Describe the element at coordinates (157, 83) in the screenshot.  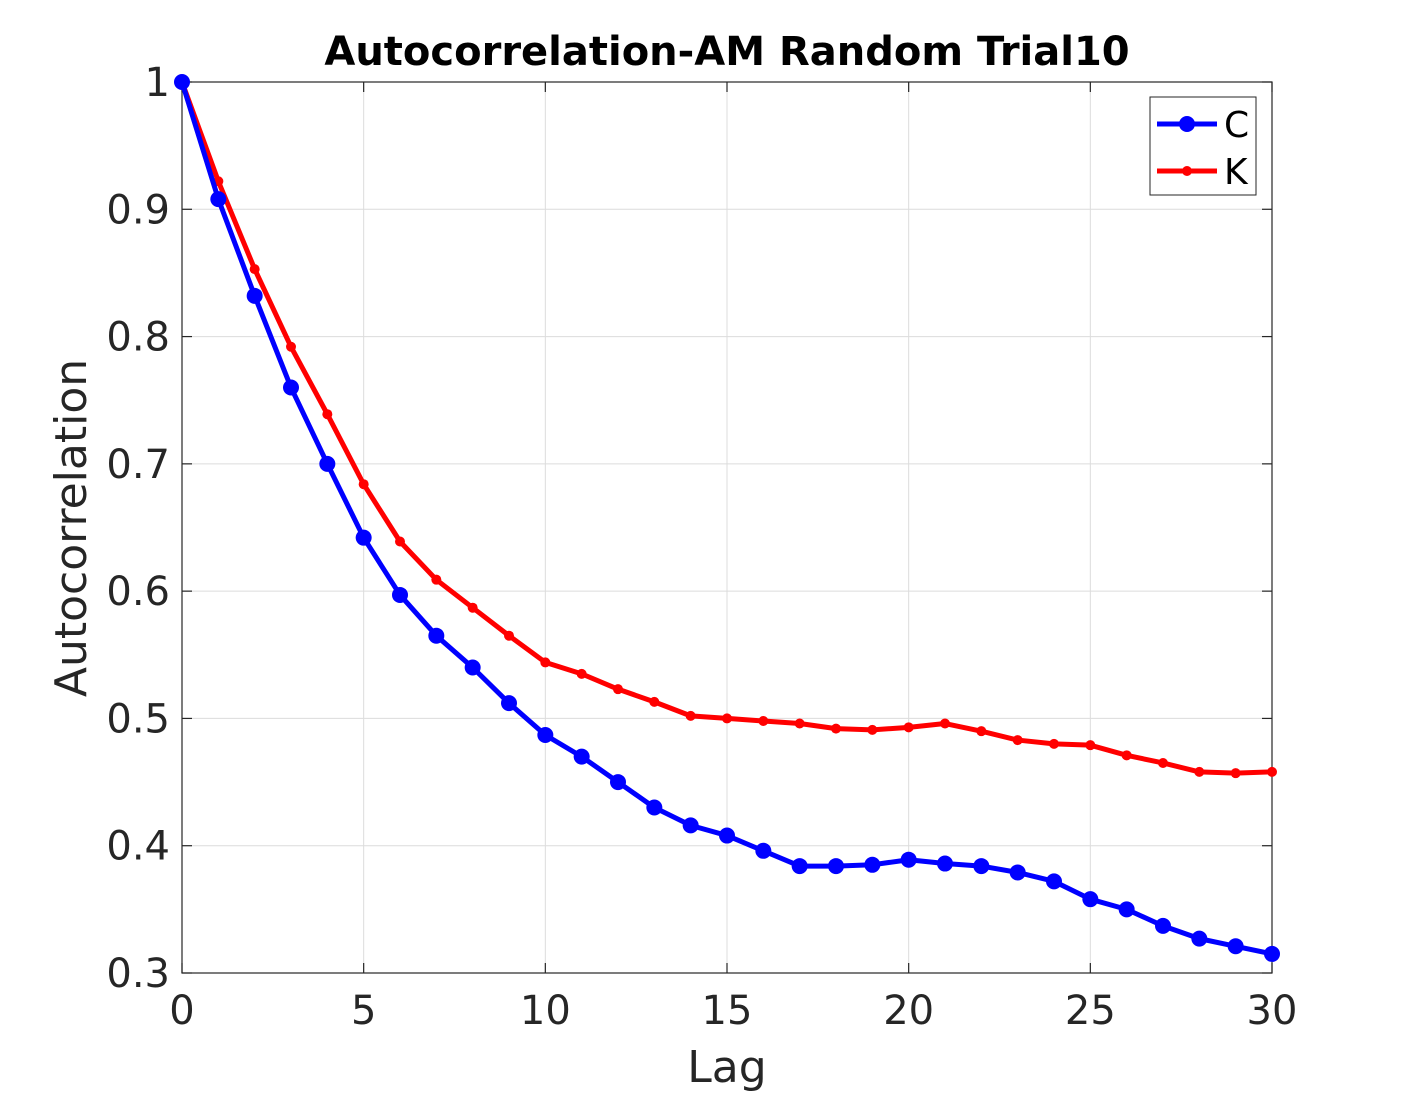
I see `y-tick-label: 1` at that location.